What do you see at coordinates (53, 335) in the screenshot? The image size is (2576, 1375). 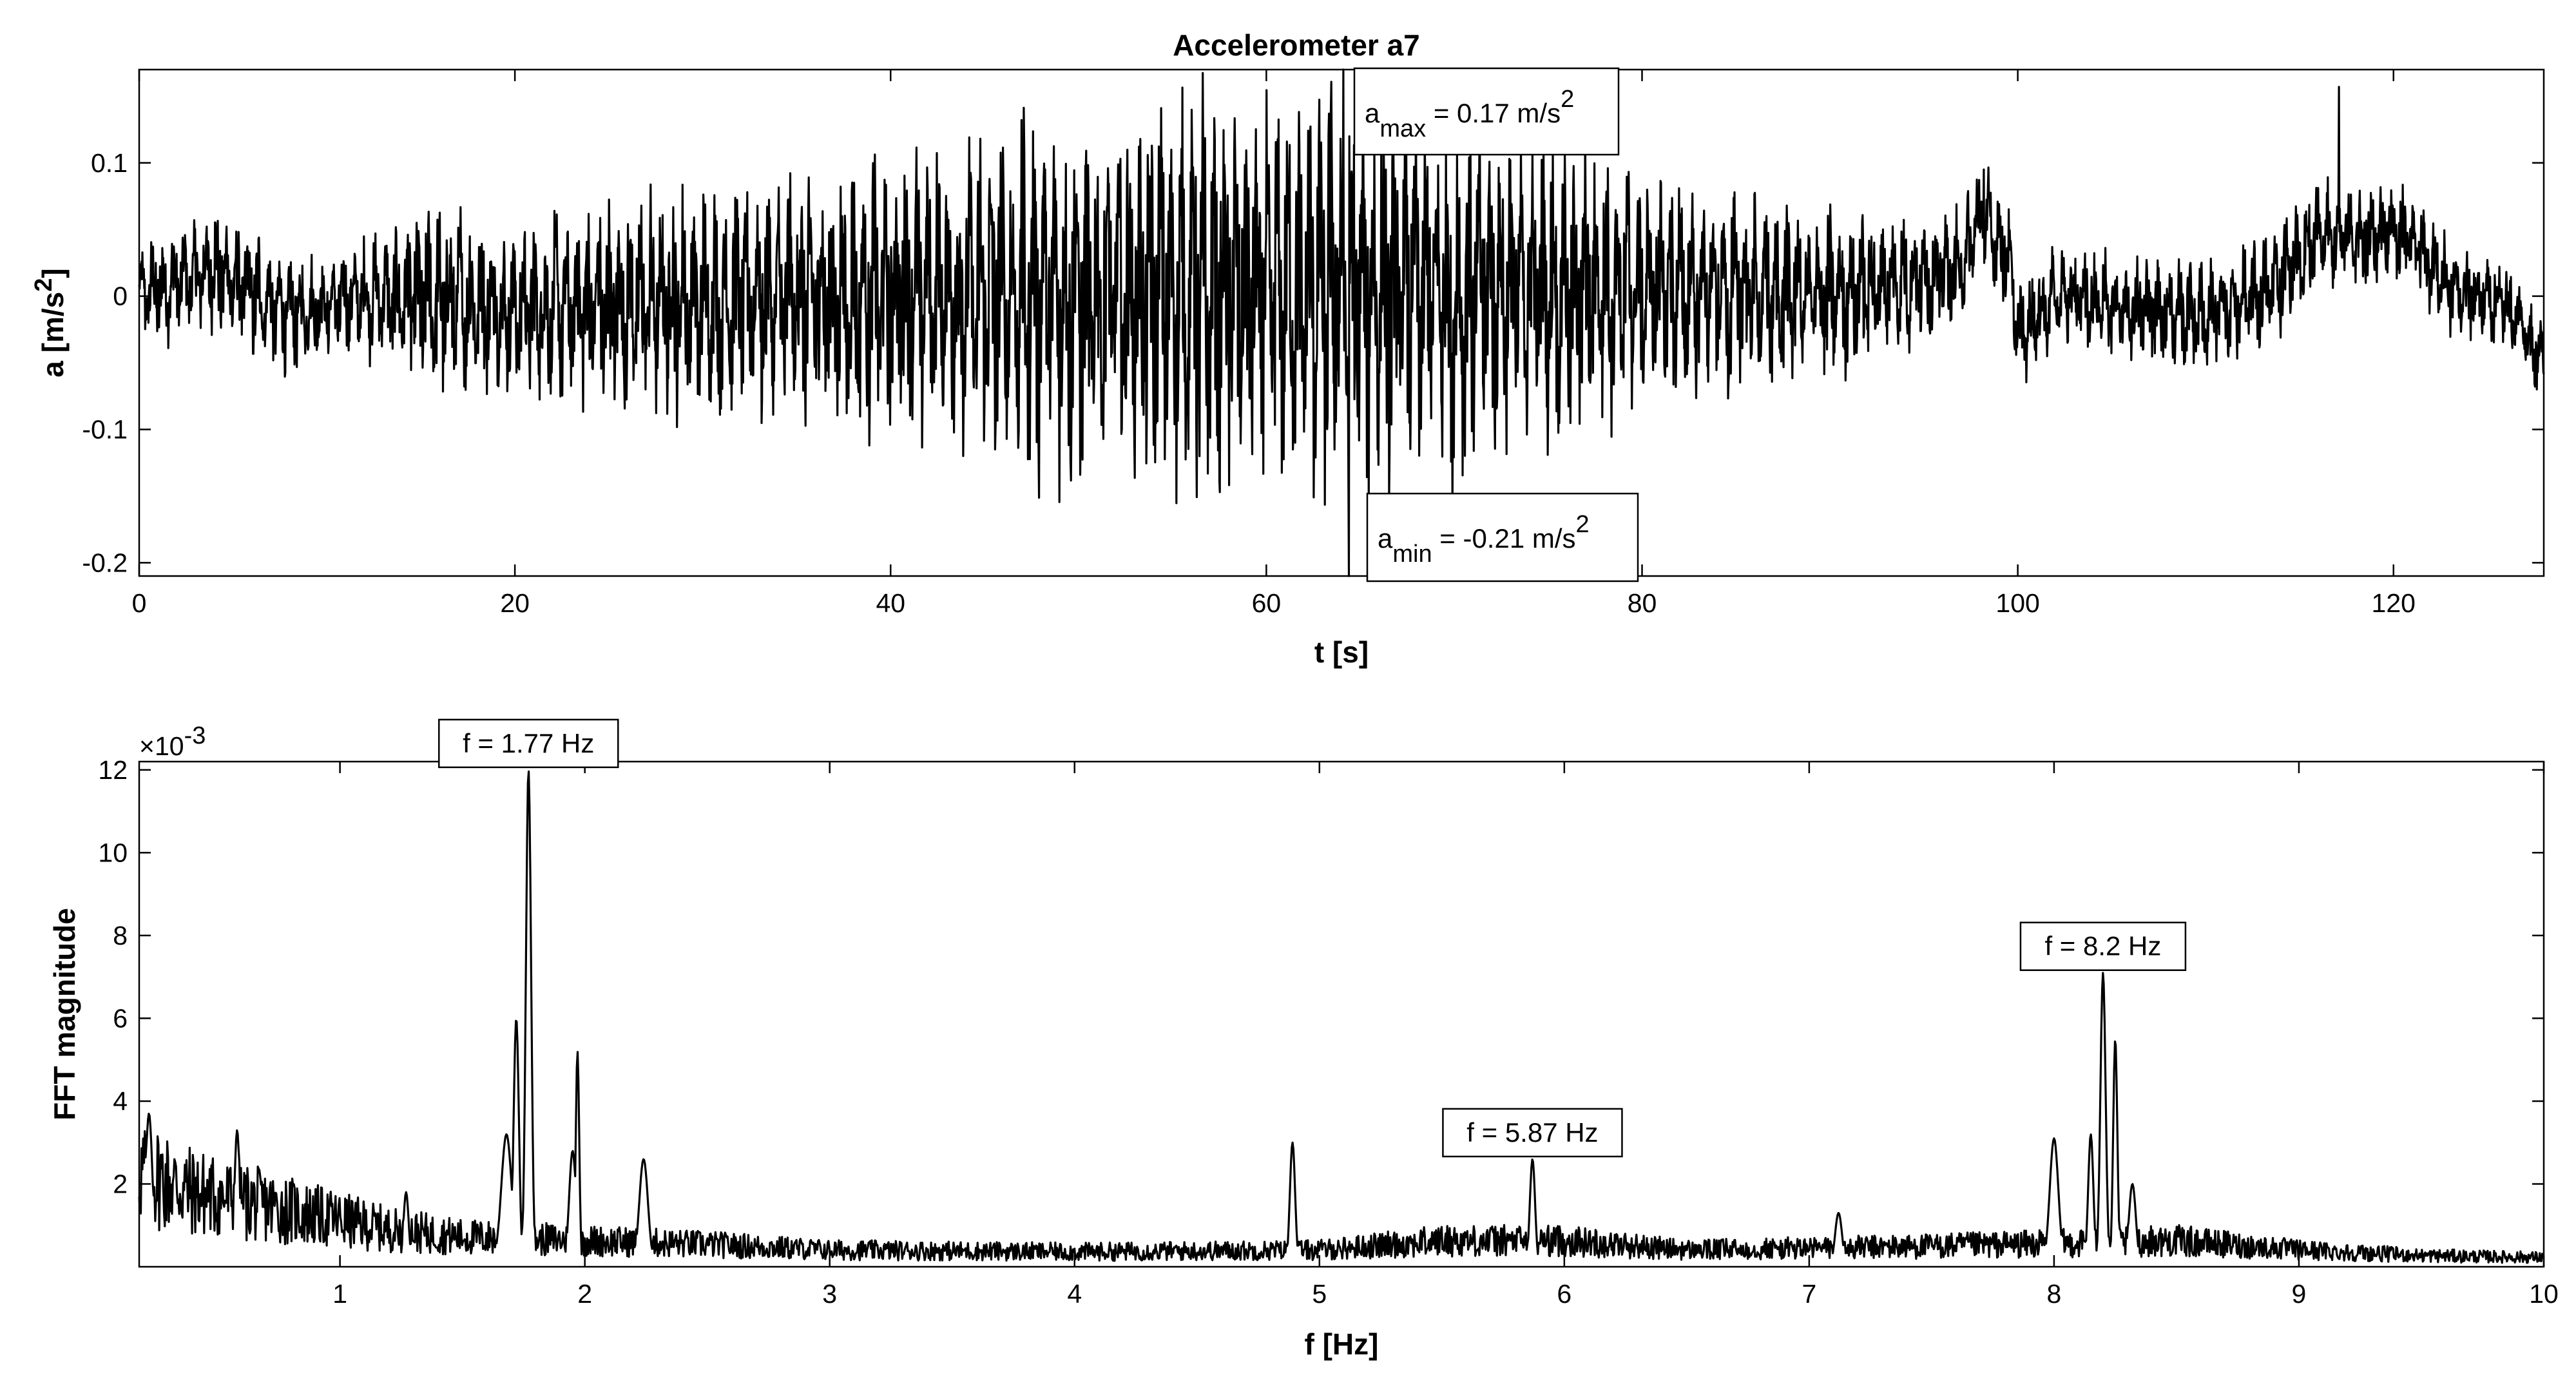 I see `time-y-axis-label-main: a [m/s` at bounding box center [53, 335].